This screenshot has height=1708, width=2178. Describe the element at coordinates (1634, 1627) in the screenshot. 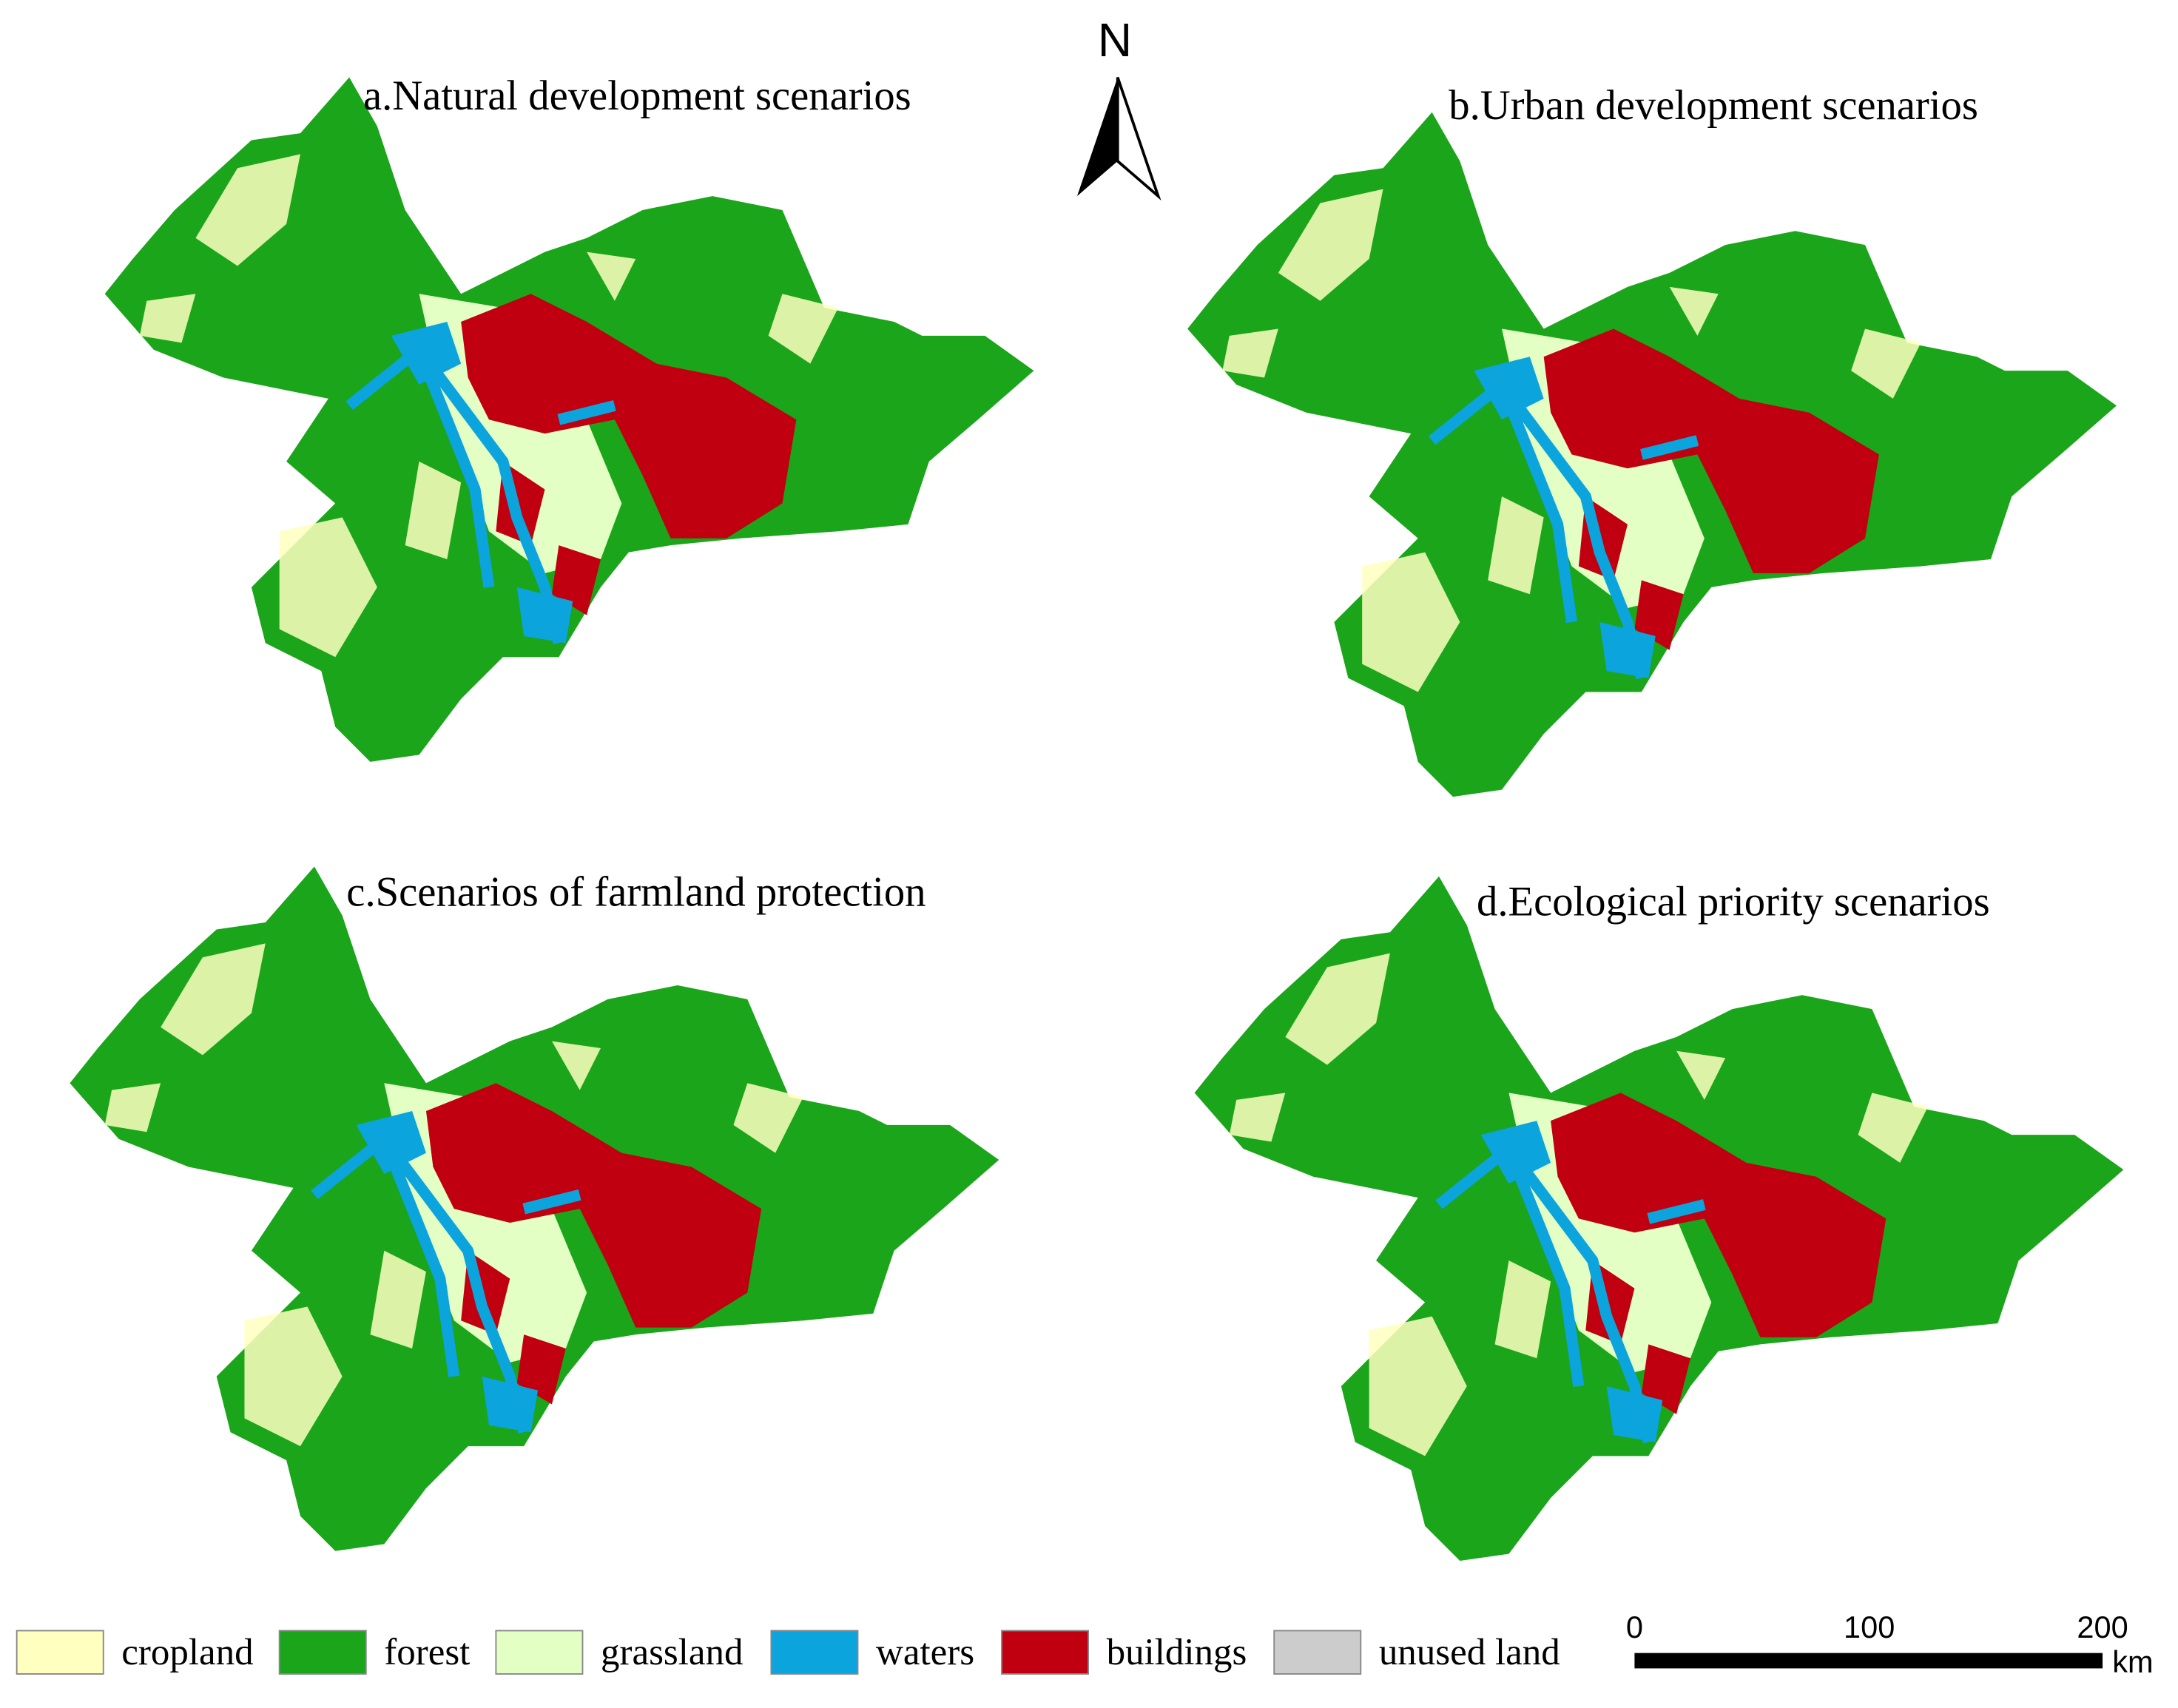

I see `scale-label: 0` at that location.